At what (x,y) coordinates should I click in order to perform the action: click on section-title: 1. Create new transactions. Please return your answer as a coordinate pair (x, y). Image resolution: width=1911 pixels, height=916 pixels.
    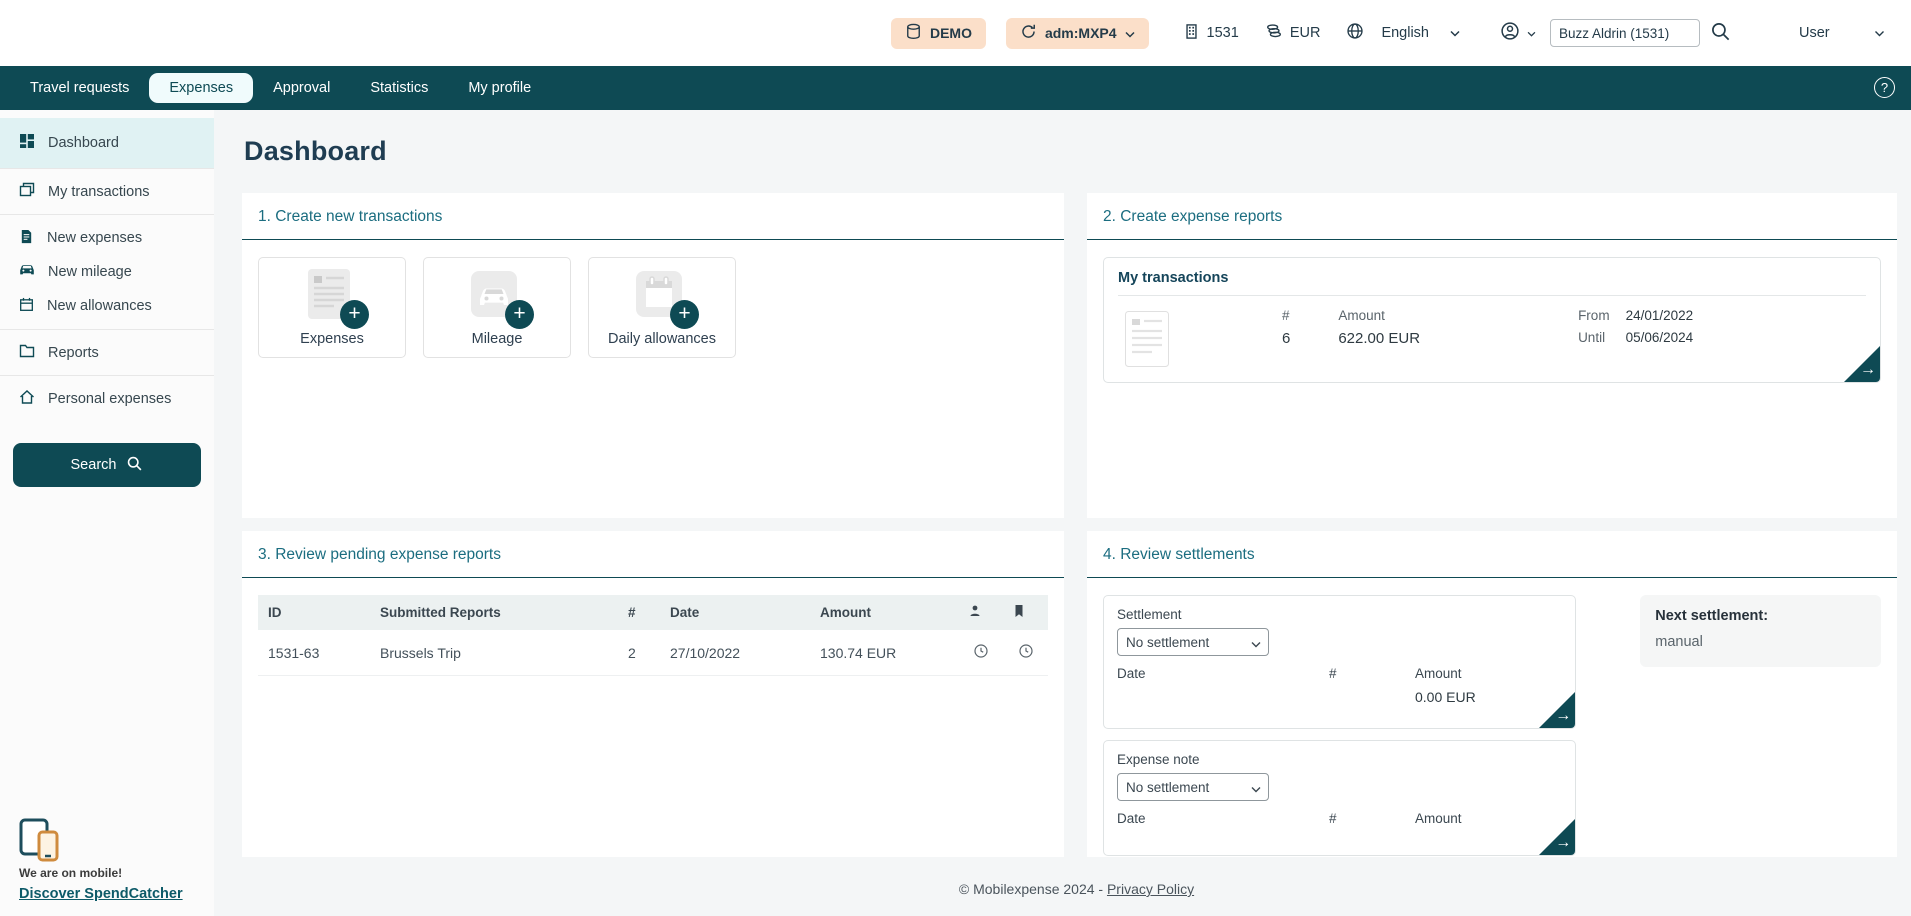
    Looking at the image, I should click on (653, 216).